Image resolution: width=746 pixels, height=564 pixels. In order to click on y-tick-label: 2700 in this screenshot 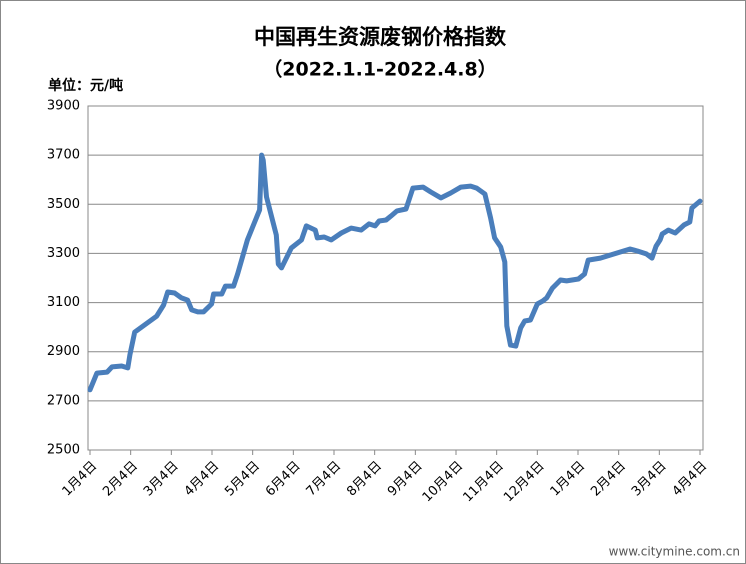, I will do `click(63, 400)`.